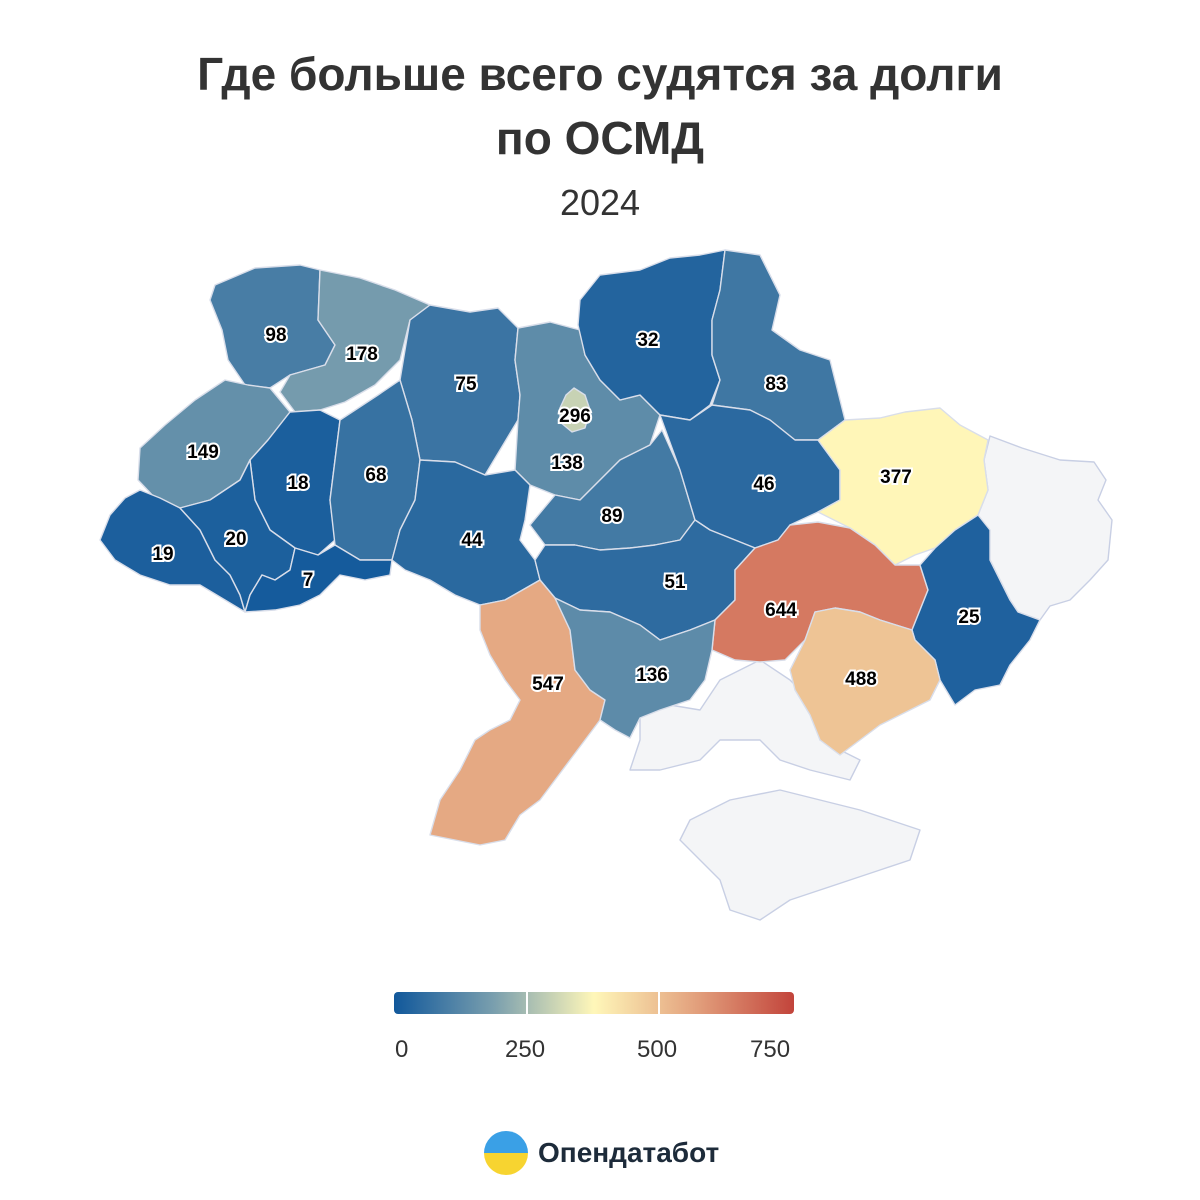 This screenshot has height=1200, width=1200. What do you see at coordinates (548, 684) in the screenshot?
I see `value-label: 547` at bounding box center [548, 684].